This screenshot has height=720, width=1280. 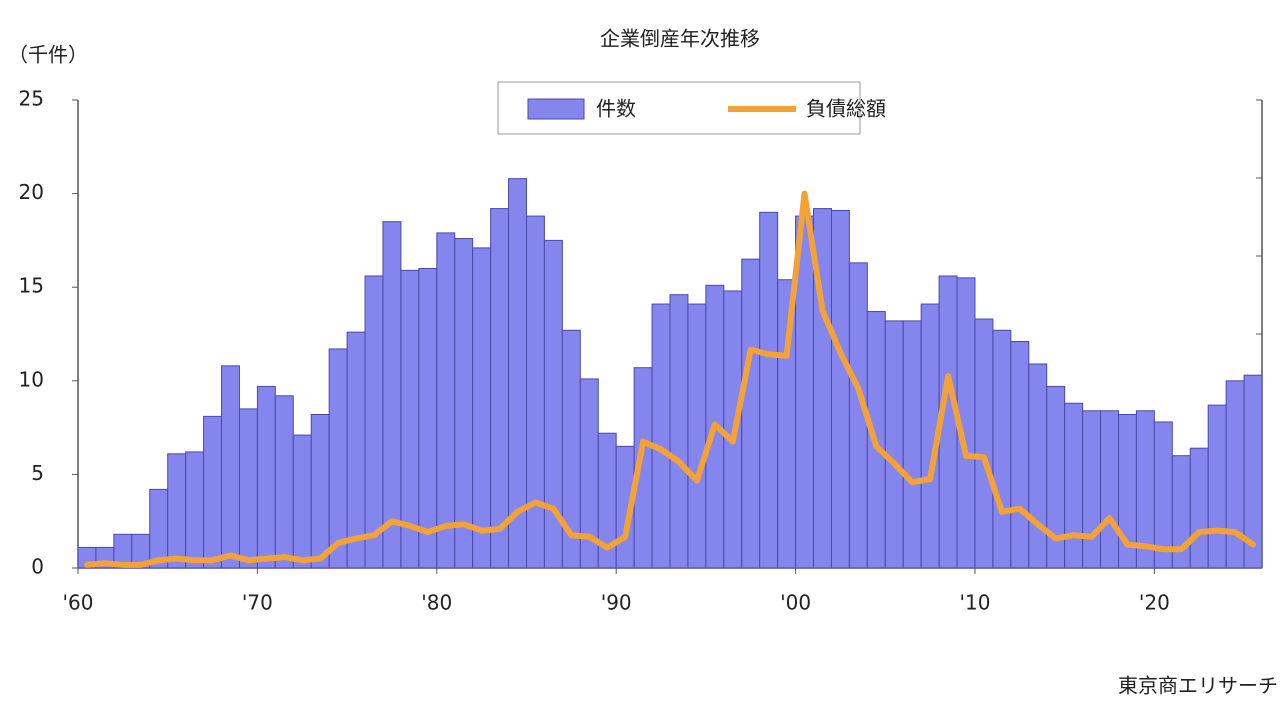 I want to click on x-tick-label: '80, so click(x=436, y=603).